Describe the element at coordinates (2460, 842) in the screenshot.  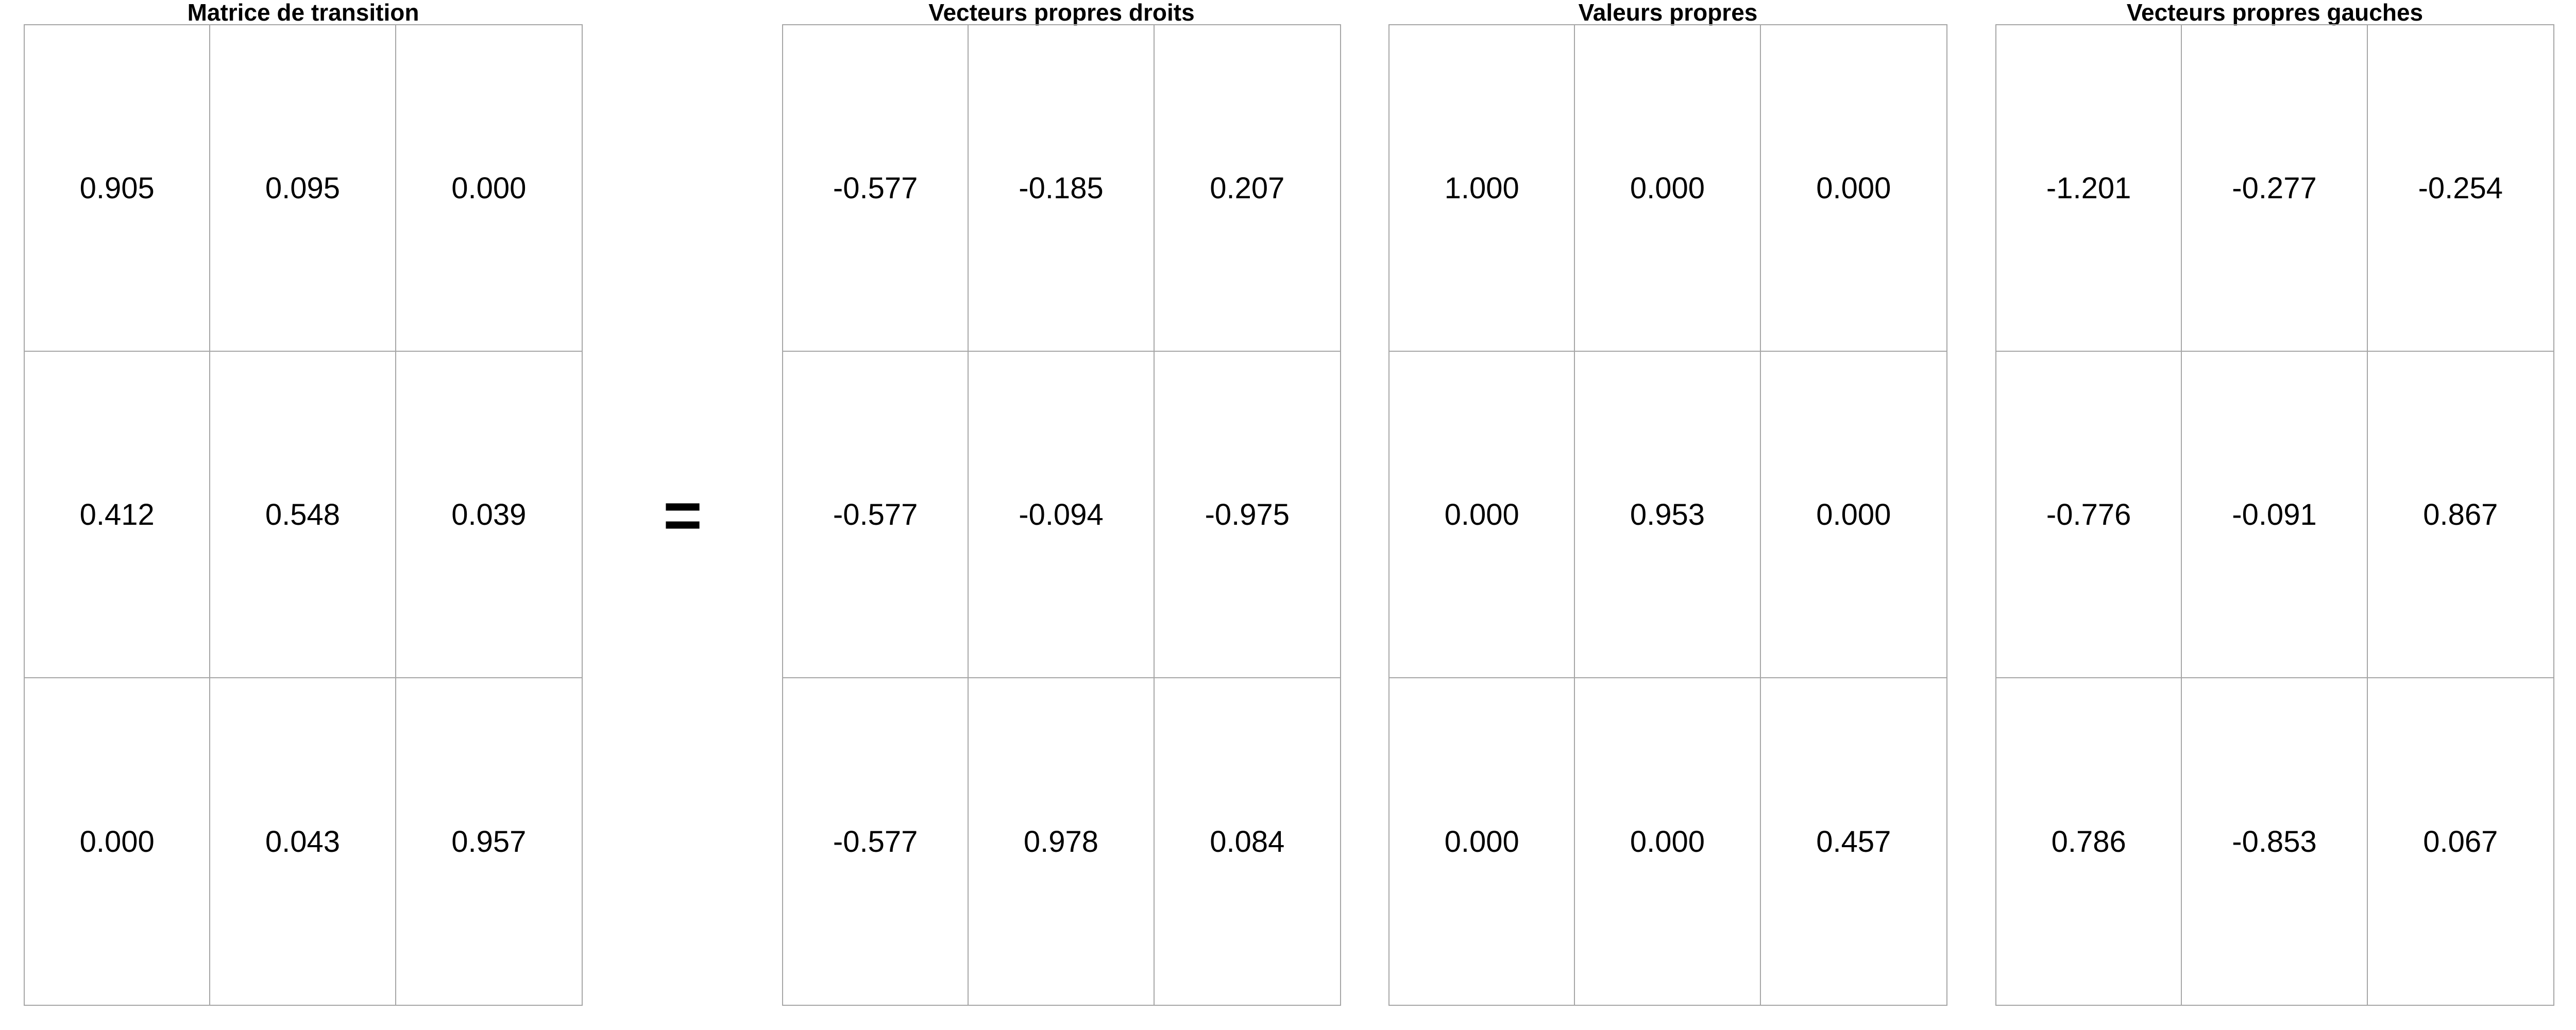
I see `matrix-cell: 0.067` at that location.